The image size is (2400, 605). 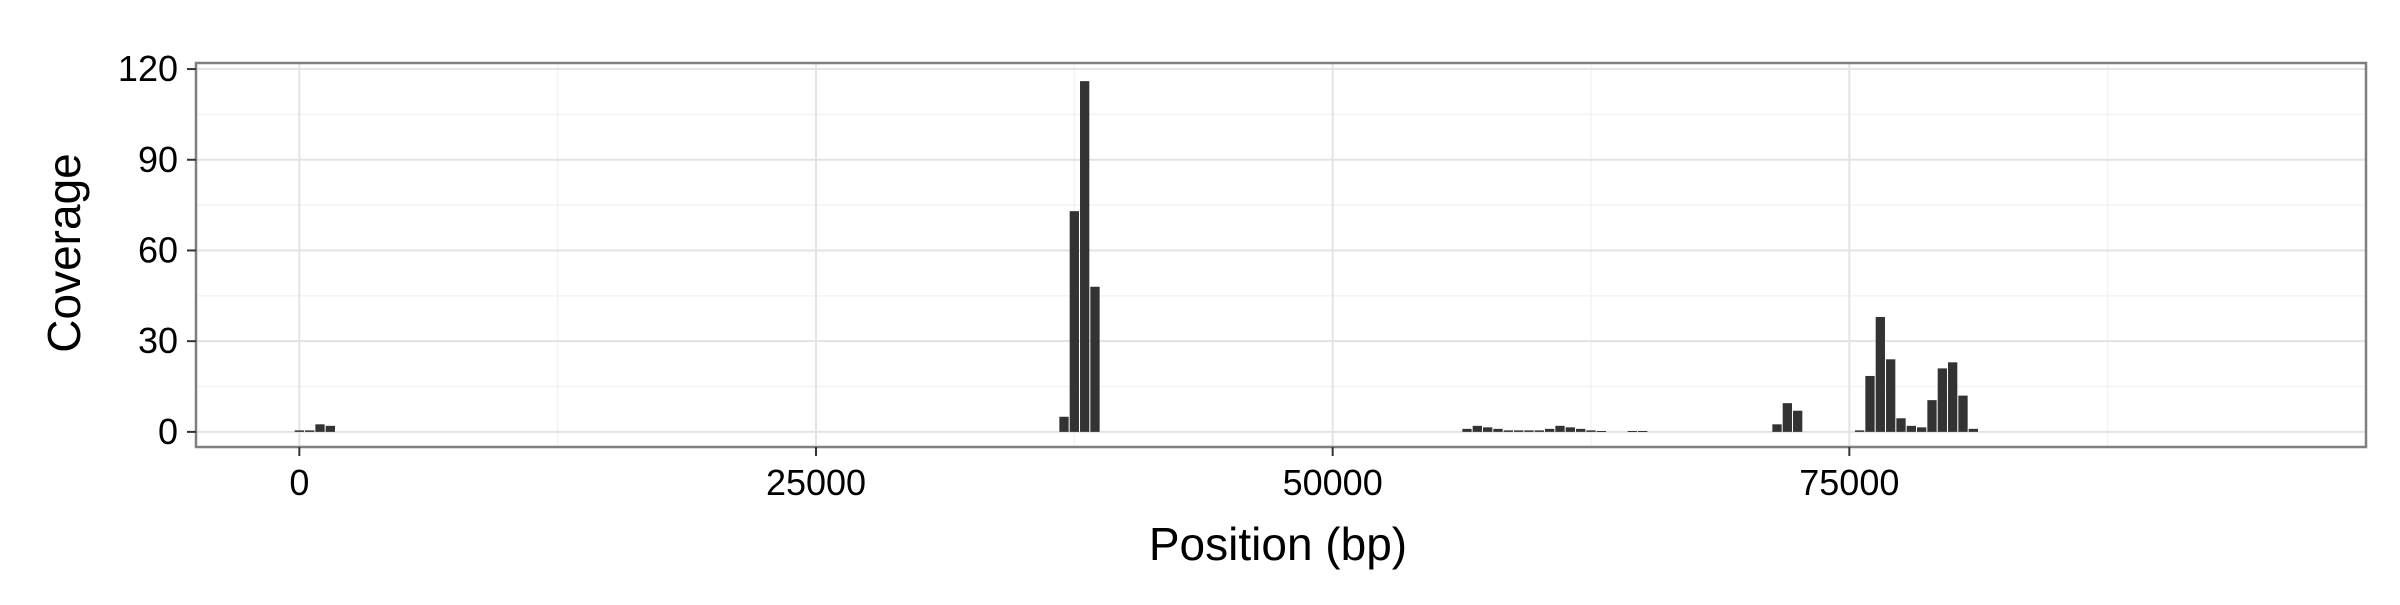 What do you see at coordinates (158, 340) in the screenshot?
I see `y-tick-label: 30` at bounding box center [158, 340].